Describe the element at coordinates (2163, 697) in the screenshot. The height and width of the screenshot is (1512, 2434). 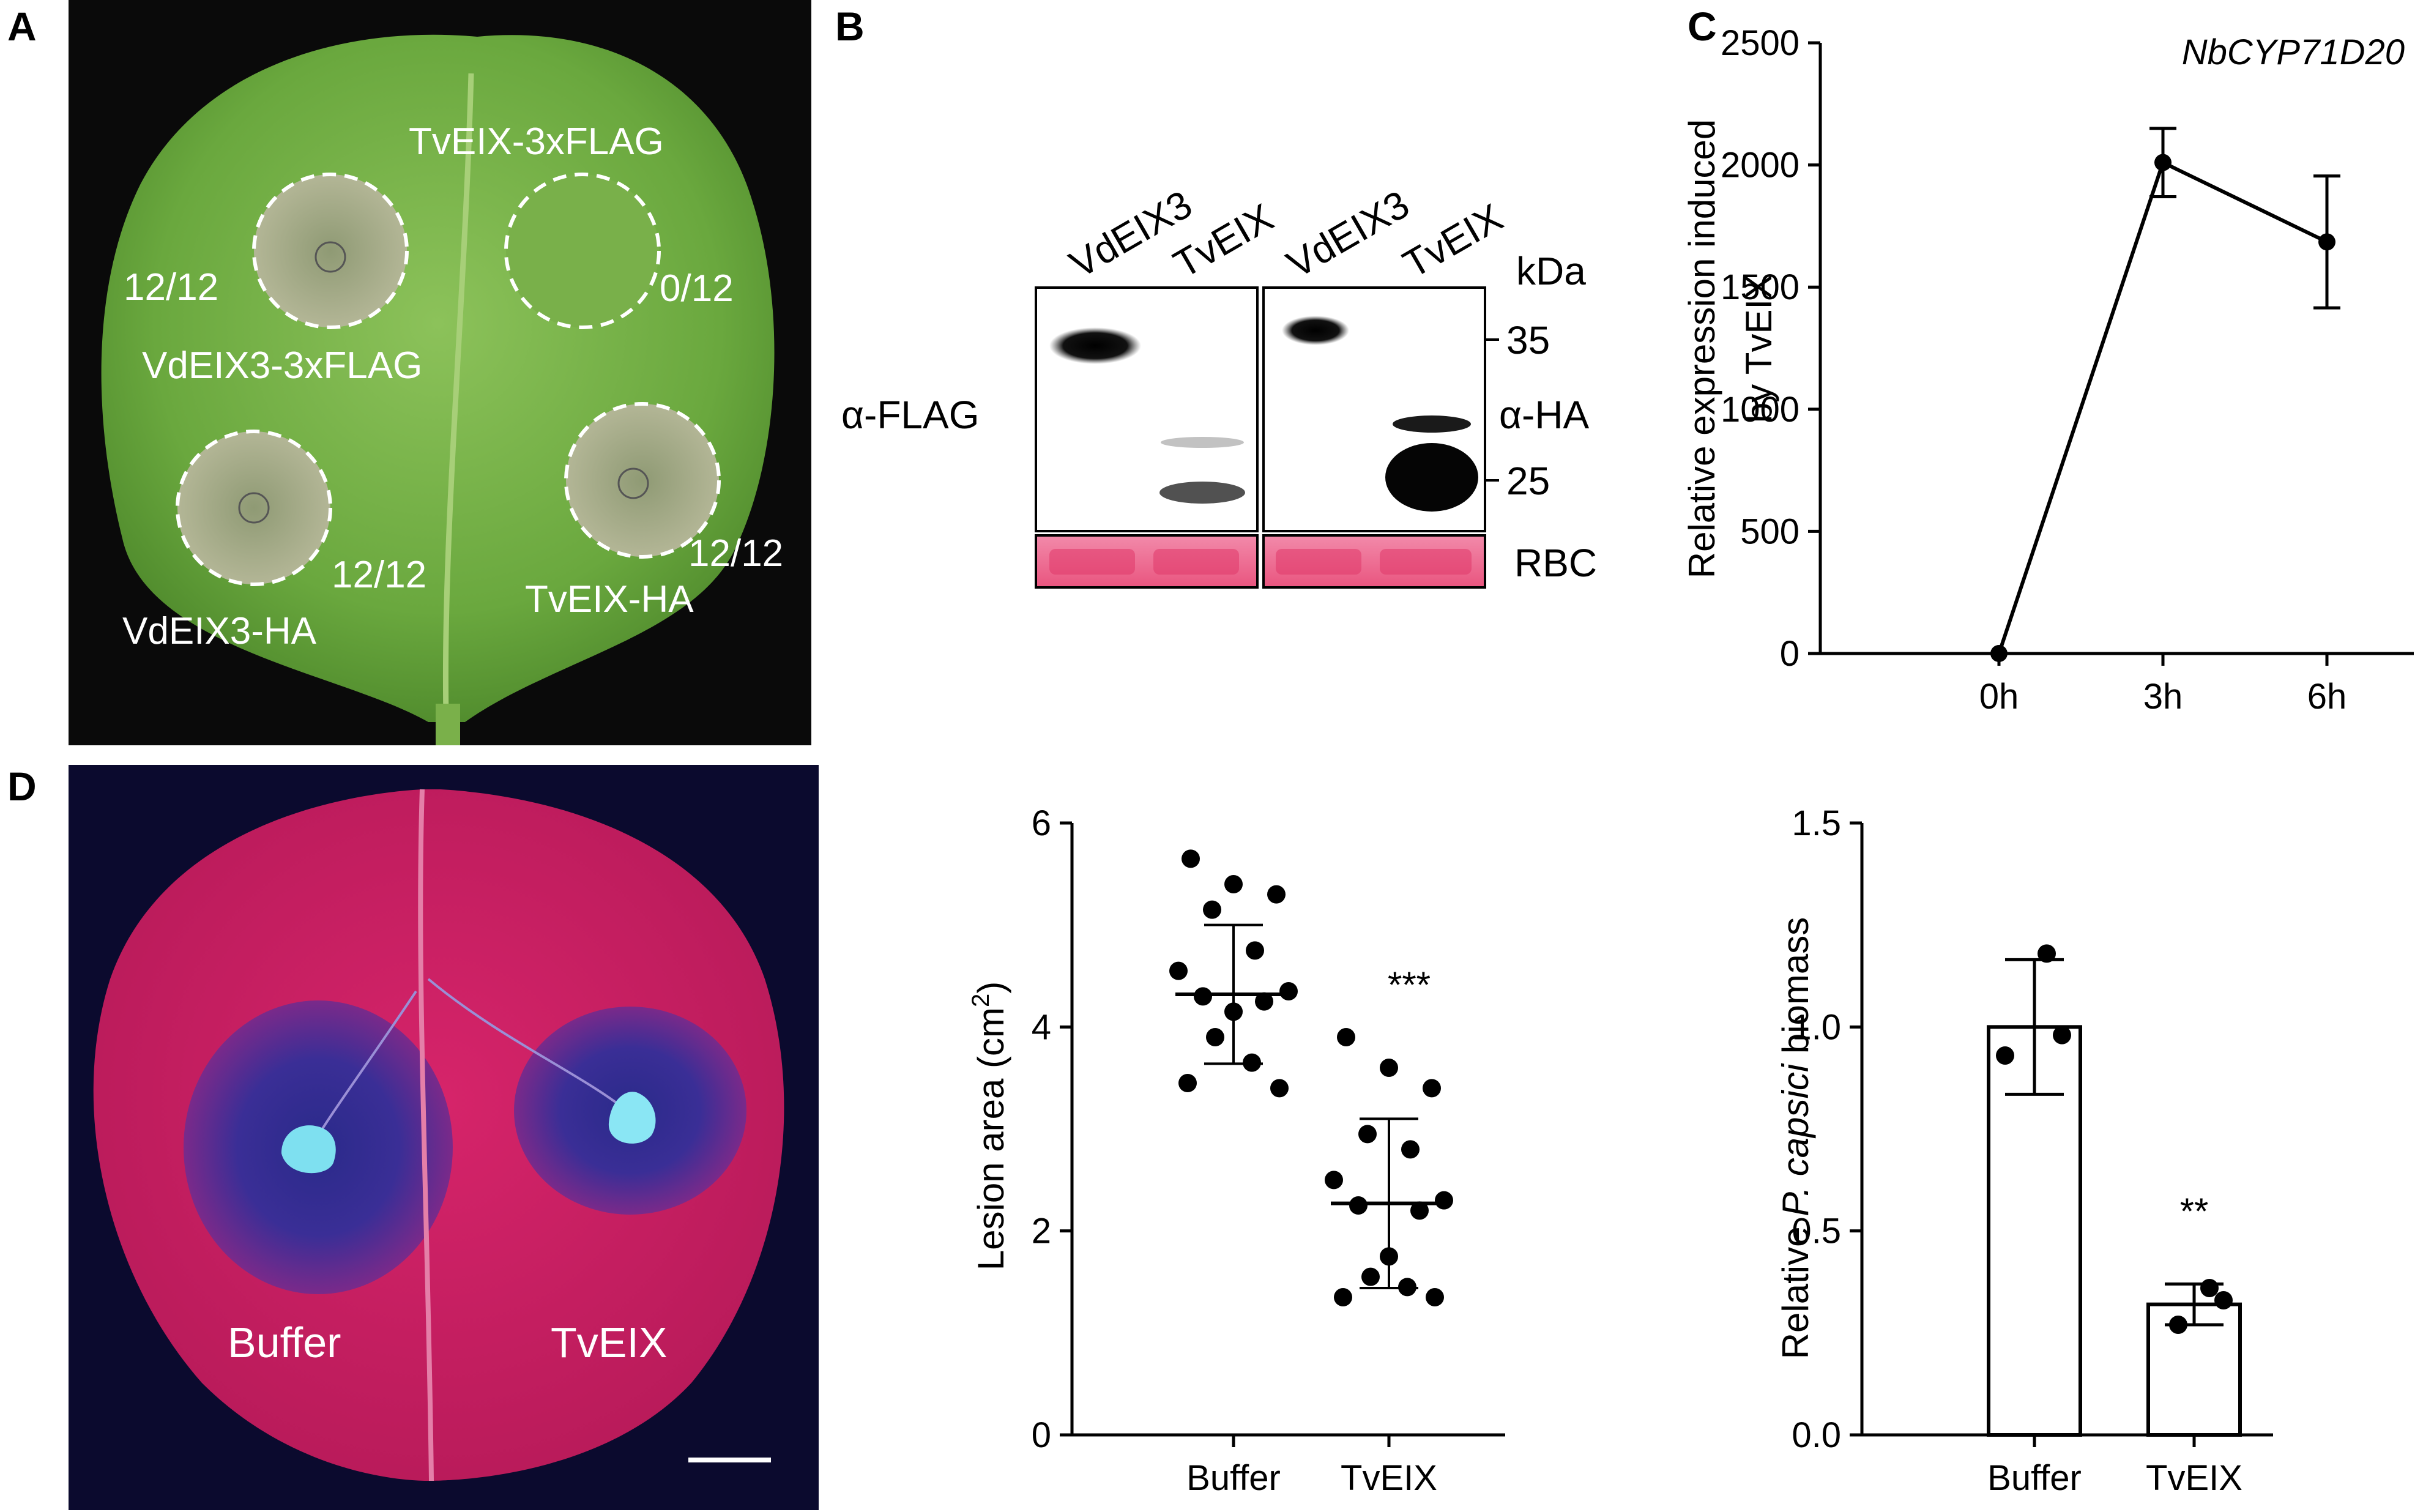
I see `c-xtick-label: 3h` at that location.